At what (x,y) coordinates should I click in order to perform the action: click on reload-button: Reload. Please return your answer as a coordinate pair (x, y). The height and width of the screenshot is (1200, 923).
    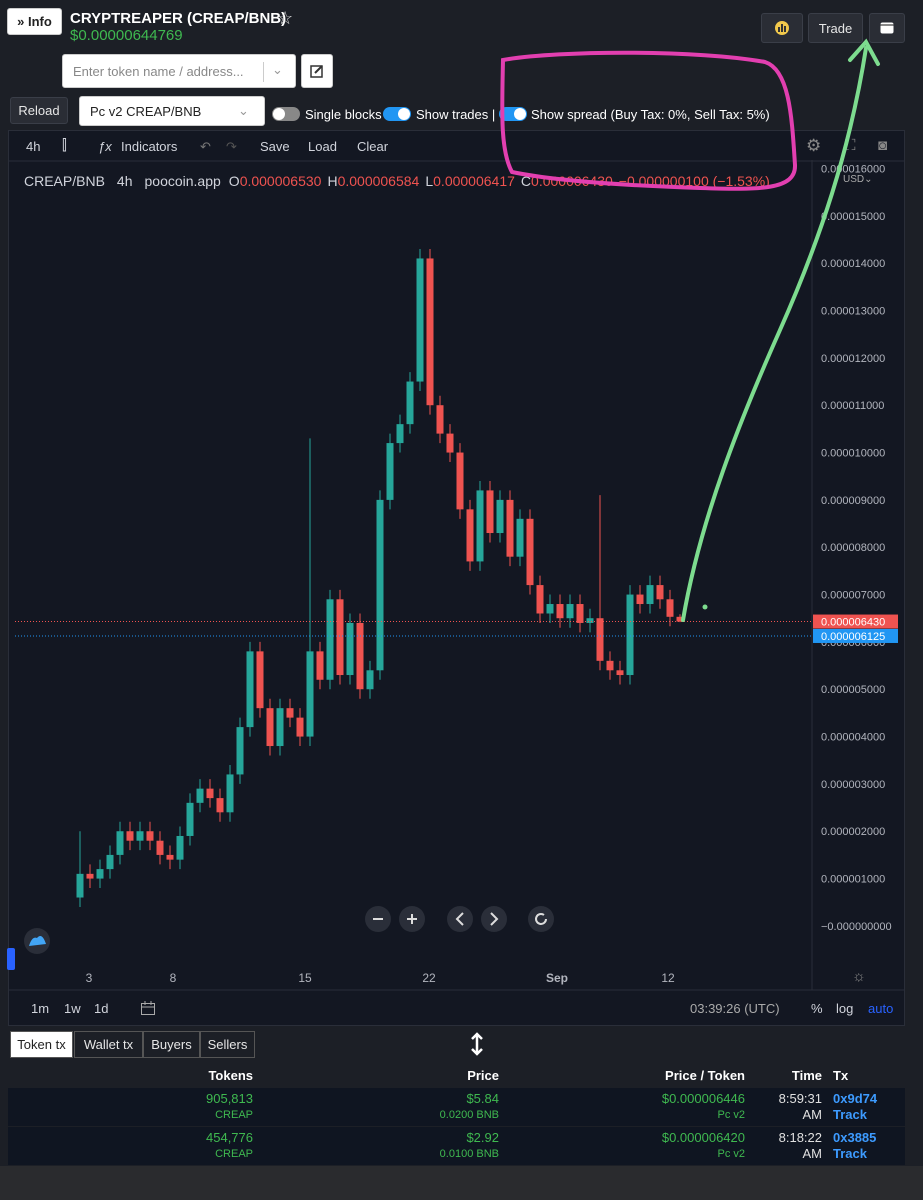
    Looking at the image, I should click on (39, 110).